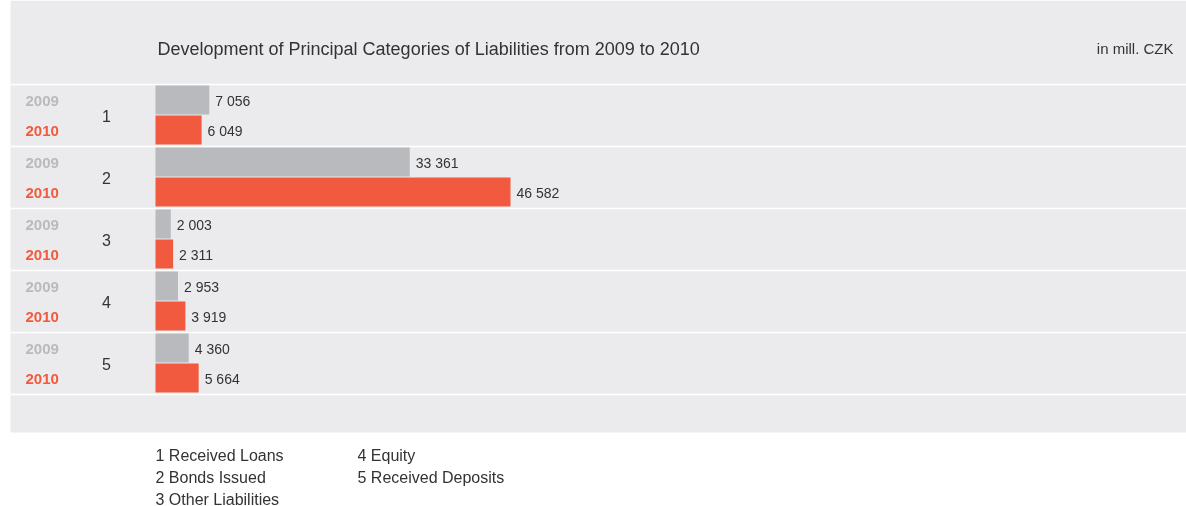 Image resolution: width=1186 pixels, height=506 pixels. Describe the element at coordinates (107, 364) in the screenshot. I see `y-tick-label: 5` at that location.